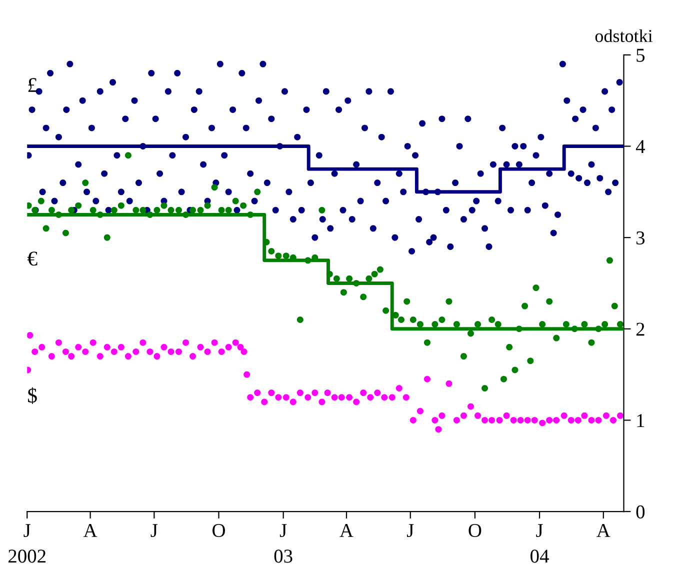 Image resolution: width=678 pixels, height=578 pixels. Describe the element at coordinates (640, 146) in the screenshot. I see `y-tick-label: 4` at that location.